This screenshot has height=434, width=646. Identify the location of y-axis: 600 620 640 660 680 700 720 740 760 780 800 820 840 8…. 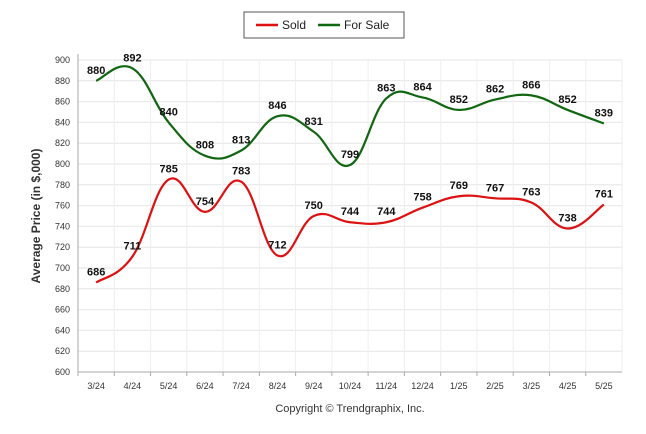
(67, 215).